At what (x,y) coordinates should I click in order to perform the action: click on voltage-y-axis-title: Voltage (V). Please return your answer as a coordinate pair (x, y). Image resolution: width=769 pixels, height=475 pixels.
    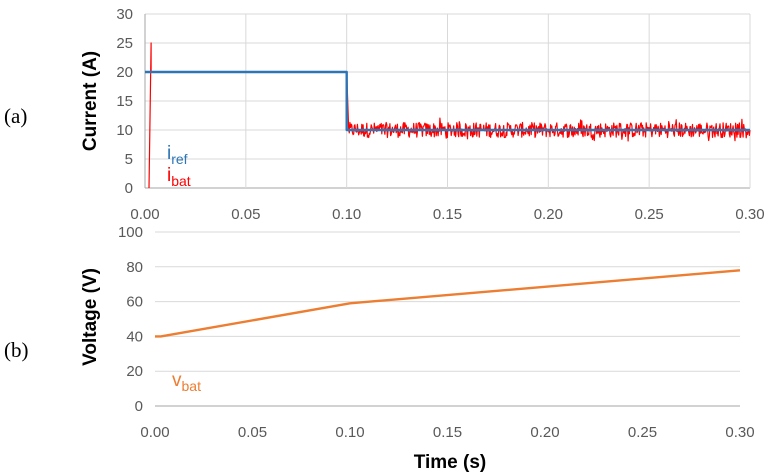
    Looking at the image, I should click on (90, 317).